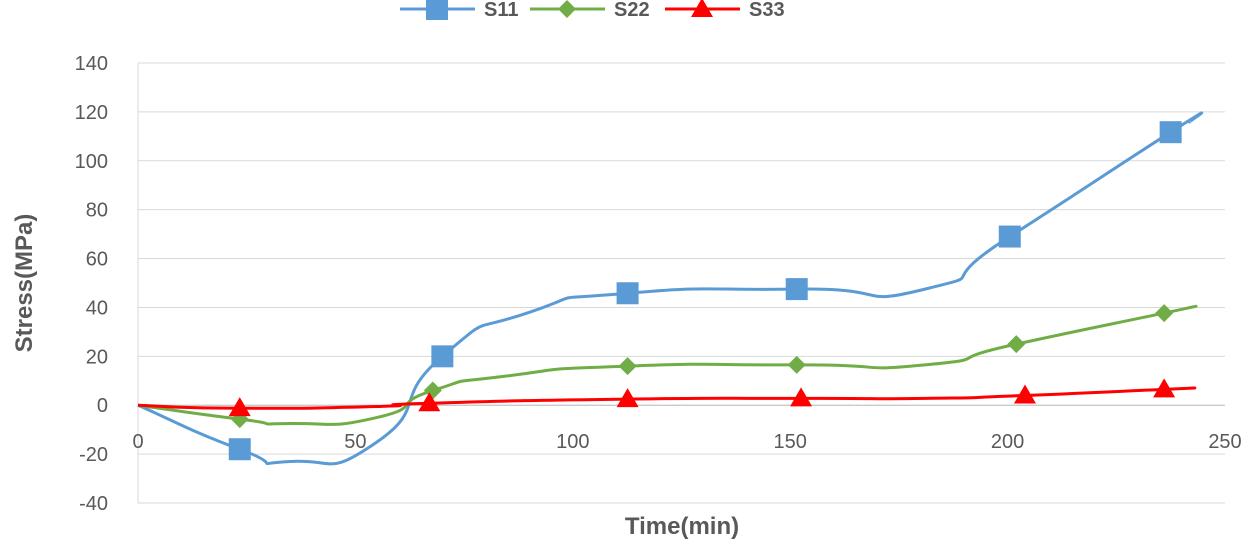 This screenshot has height=543, width=1260. I want to click on x-axis-label: Time(min), so click(682, 526).